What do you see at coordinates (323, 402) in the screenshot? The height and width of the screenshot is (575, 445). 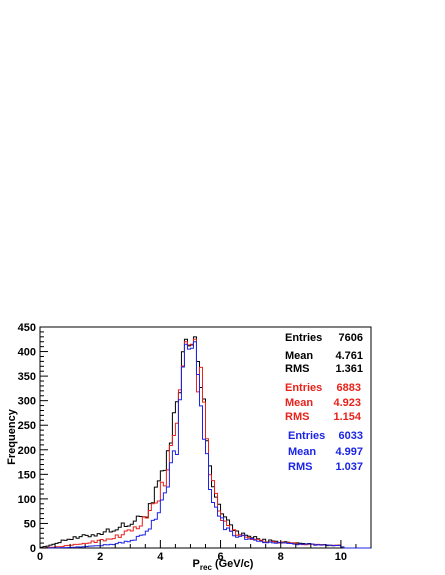 I see `stats-box-red: Entries 6883 Mean 4.923 RMS 1.154` at bounding box center [323, 402].